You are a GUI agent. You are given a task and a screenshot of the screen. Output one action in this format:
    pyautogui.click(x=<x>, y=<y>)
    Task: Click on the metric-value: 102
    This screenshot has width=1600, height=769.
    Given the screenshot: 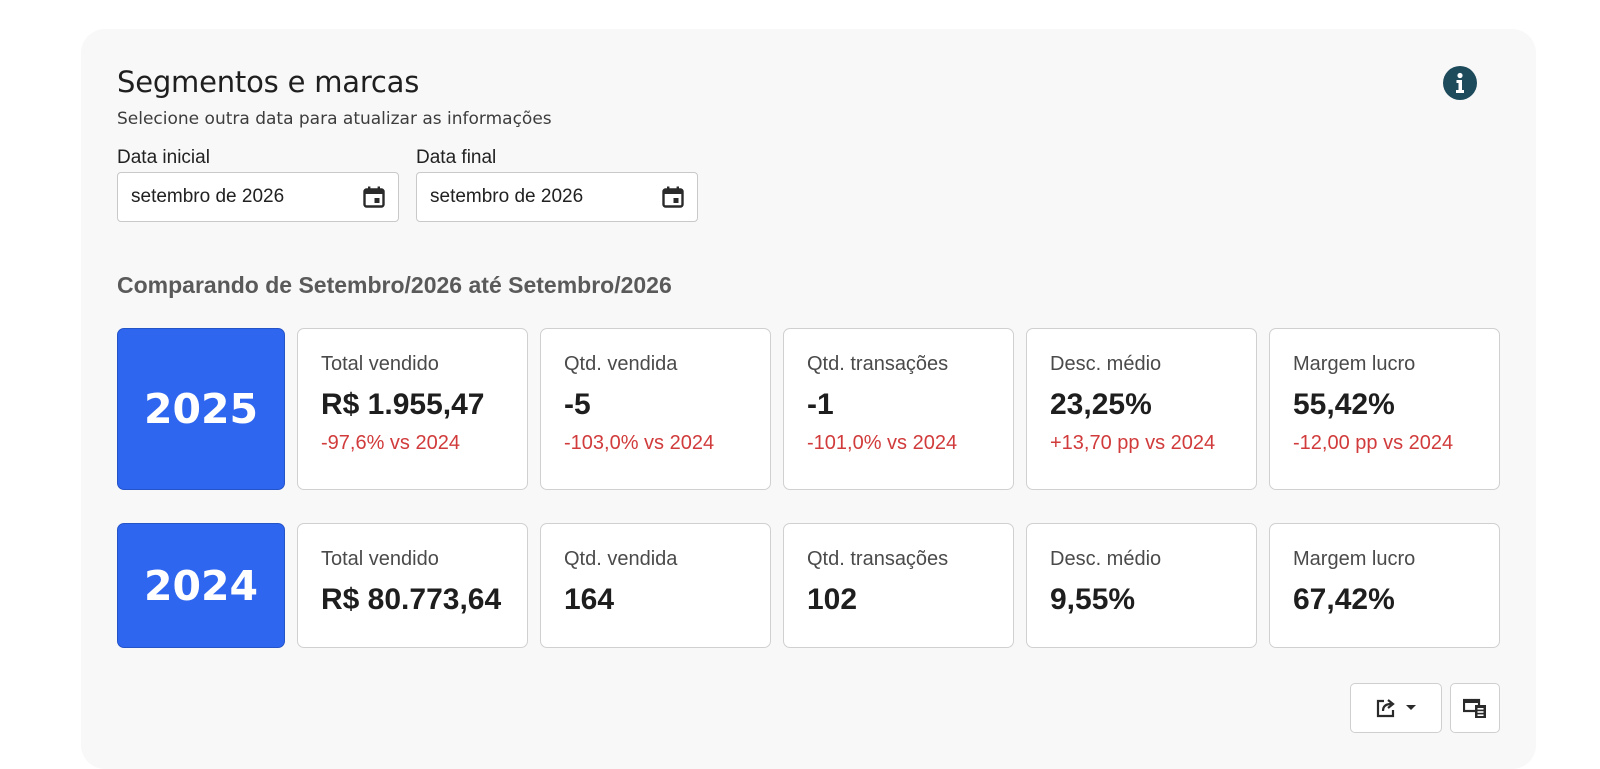 What is the action you would take?
    pyautogui.click(x=832, y=599)
    